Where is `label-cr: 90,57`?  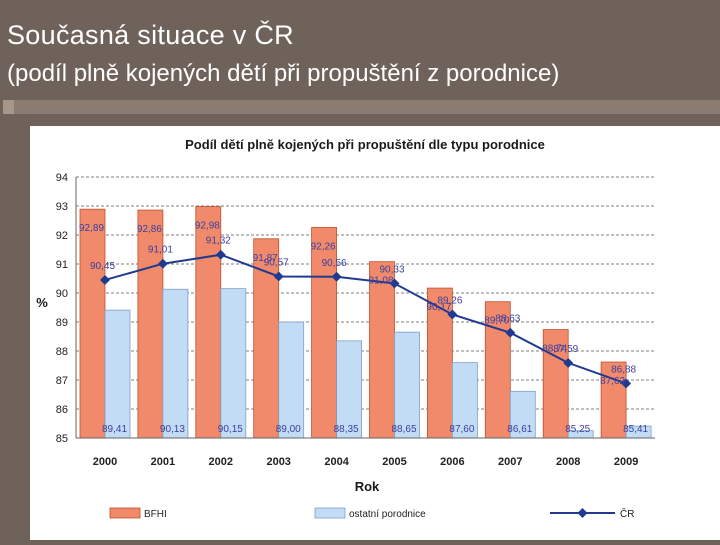
label-cr: 90,57 is located at coordinates (276, 262).